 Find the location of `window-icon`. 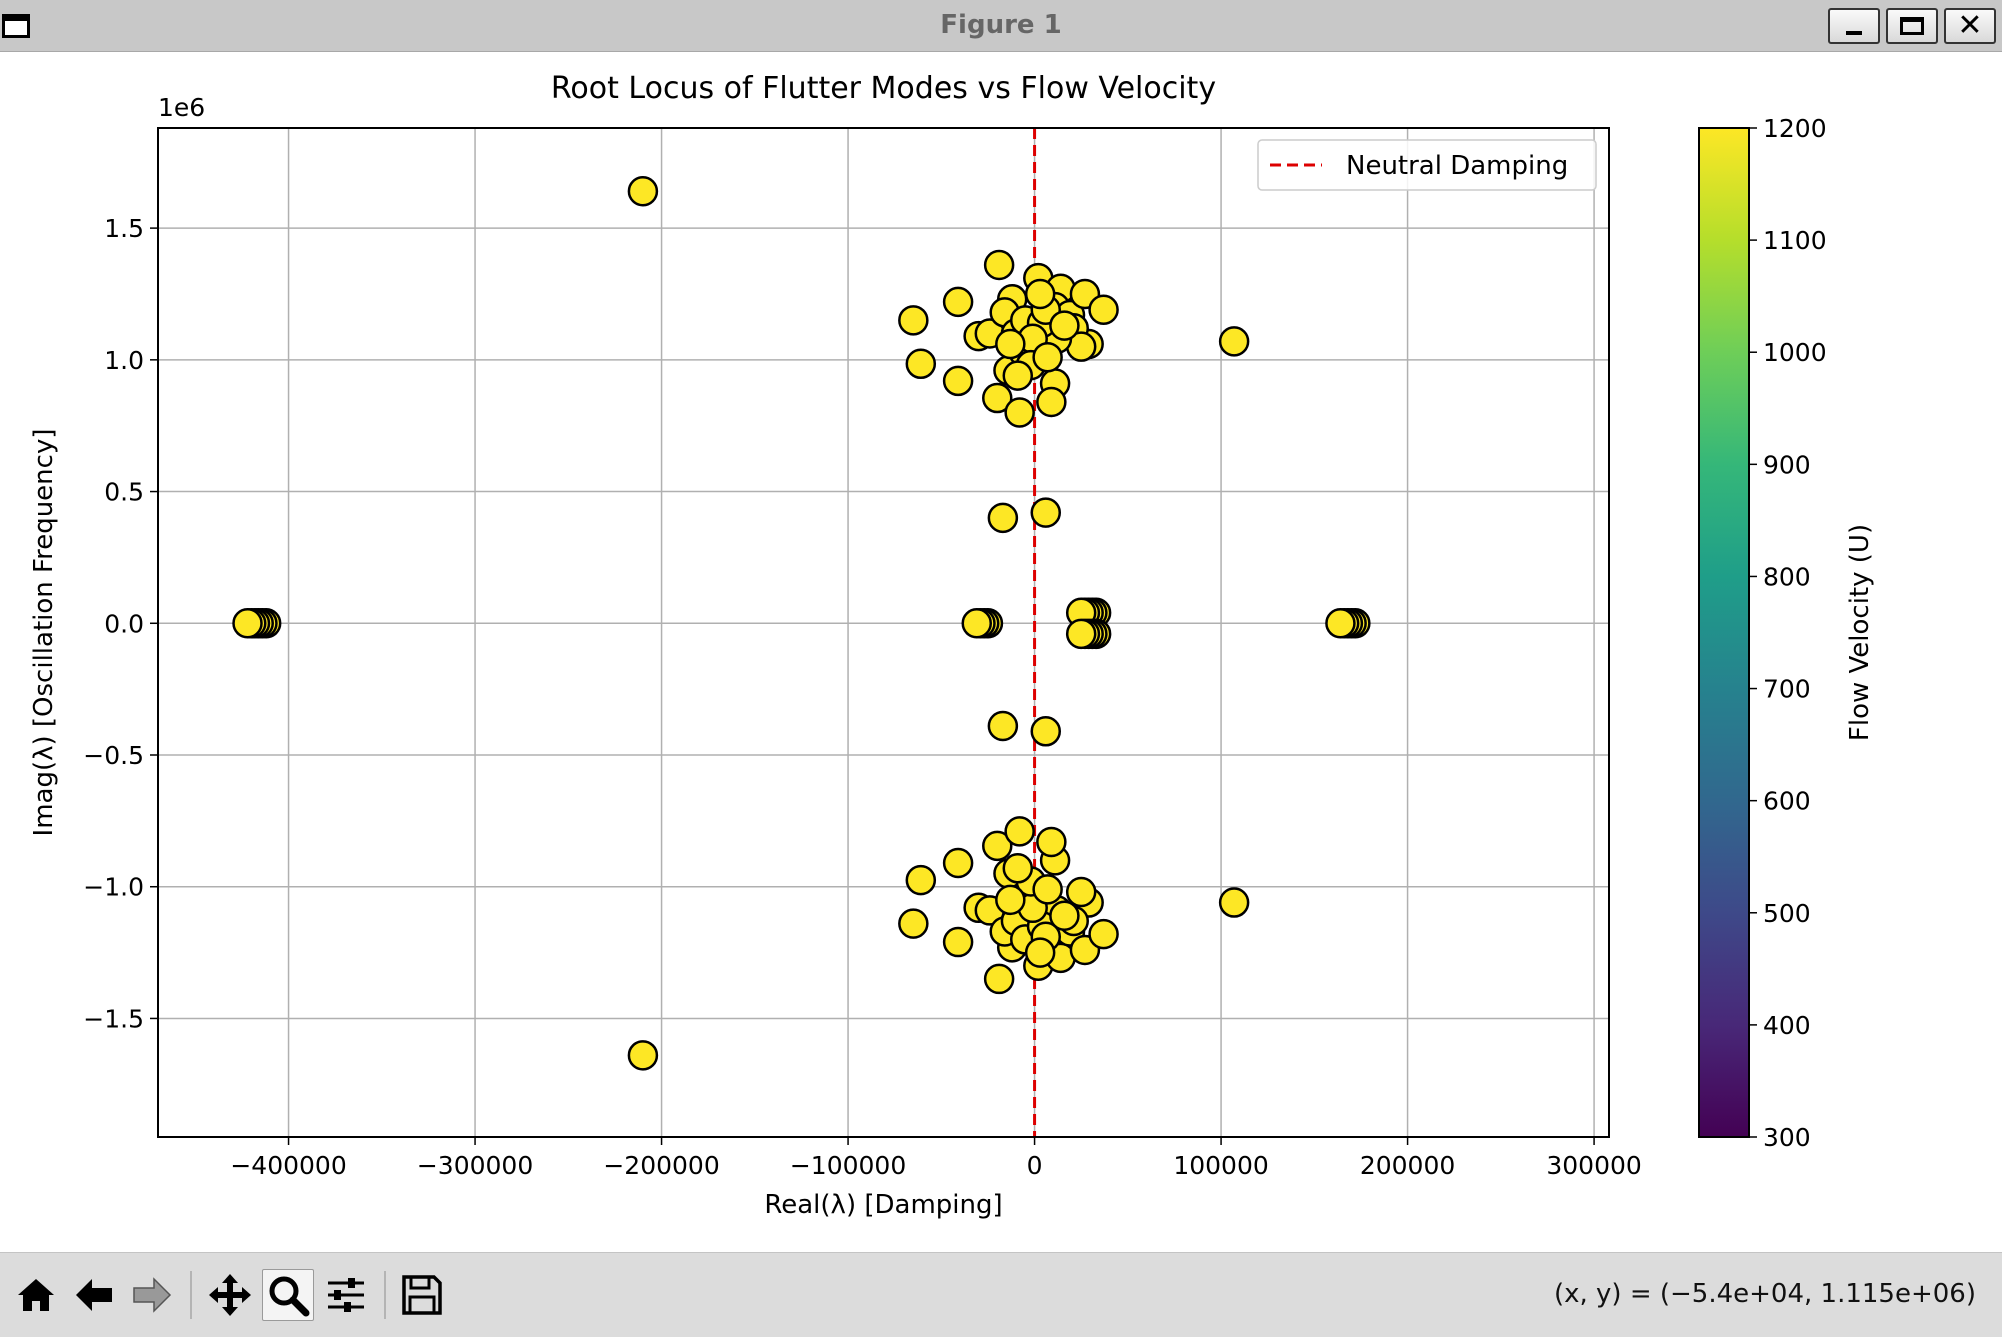

window-icon is located at coordinates (16, 26).